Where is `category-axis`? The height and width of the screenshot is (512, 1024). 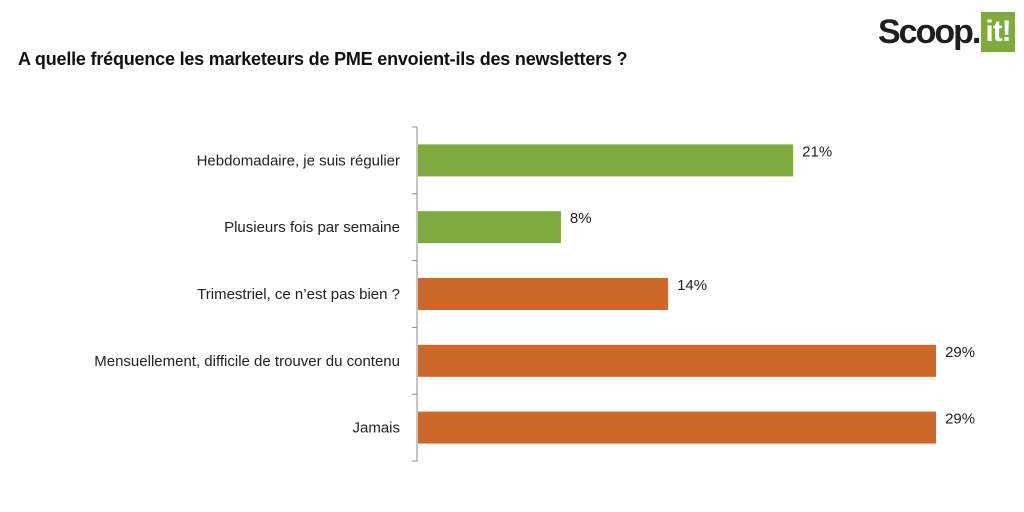
category-axis is located at coordinates (415, 294).